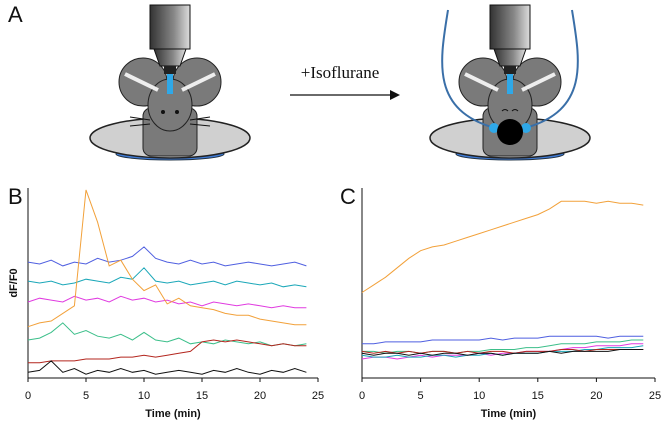  What do you see at coordinates (15, 196) in the screenshot?
I see `panel-label: B` at bounding box center [15, 196].